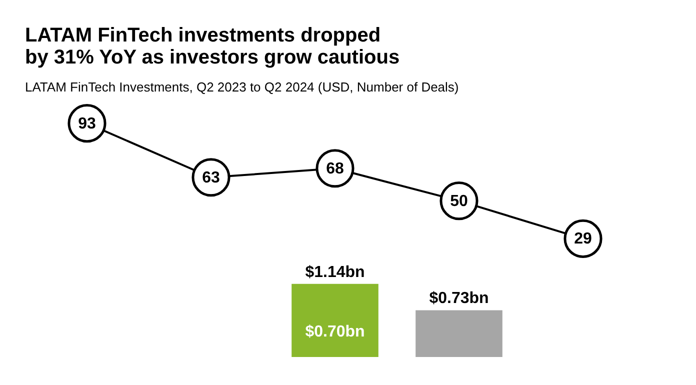 Image resolution: width=696 pixels, height=385 pixels. What do you see at coordinates (335, 331) in the screenshot?
I see `annotation: $0.70bn` at bounding box center [335, 331].